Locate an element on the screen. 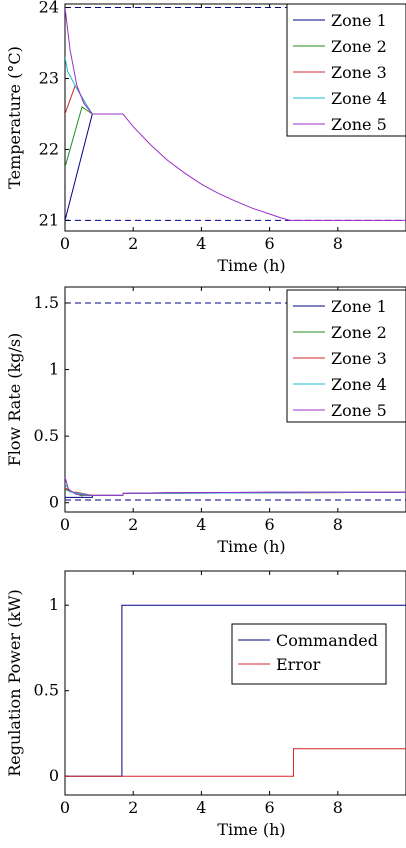  series-line-error is located at coordinates (235, 762).